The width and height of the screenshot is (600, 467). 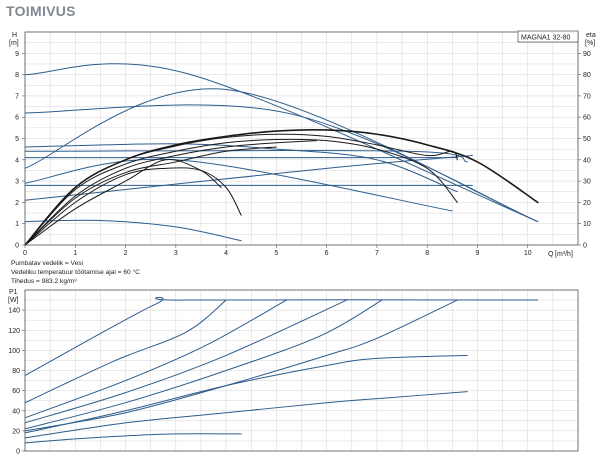 I want to click on p1-tick-label: 140, so click(x=14, y=311).